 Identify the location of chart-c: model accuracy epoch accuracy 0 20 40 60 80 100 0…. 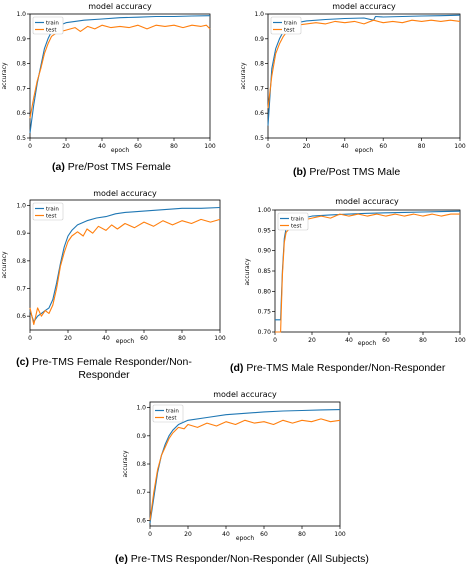
(113, 267).